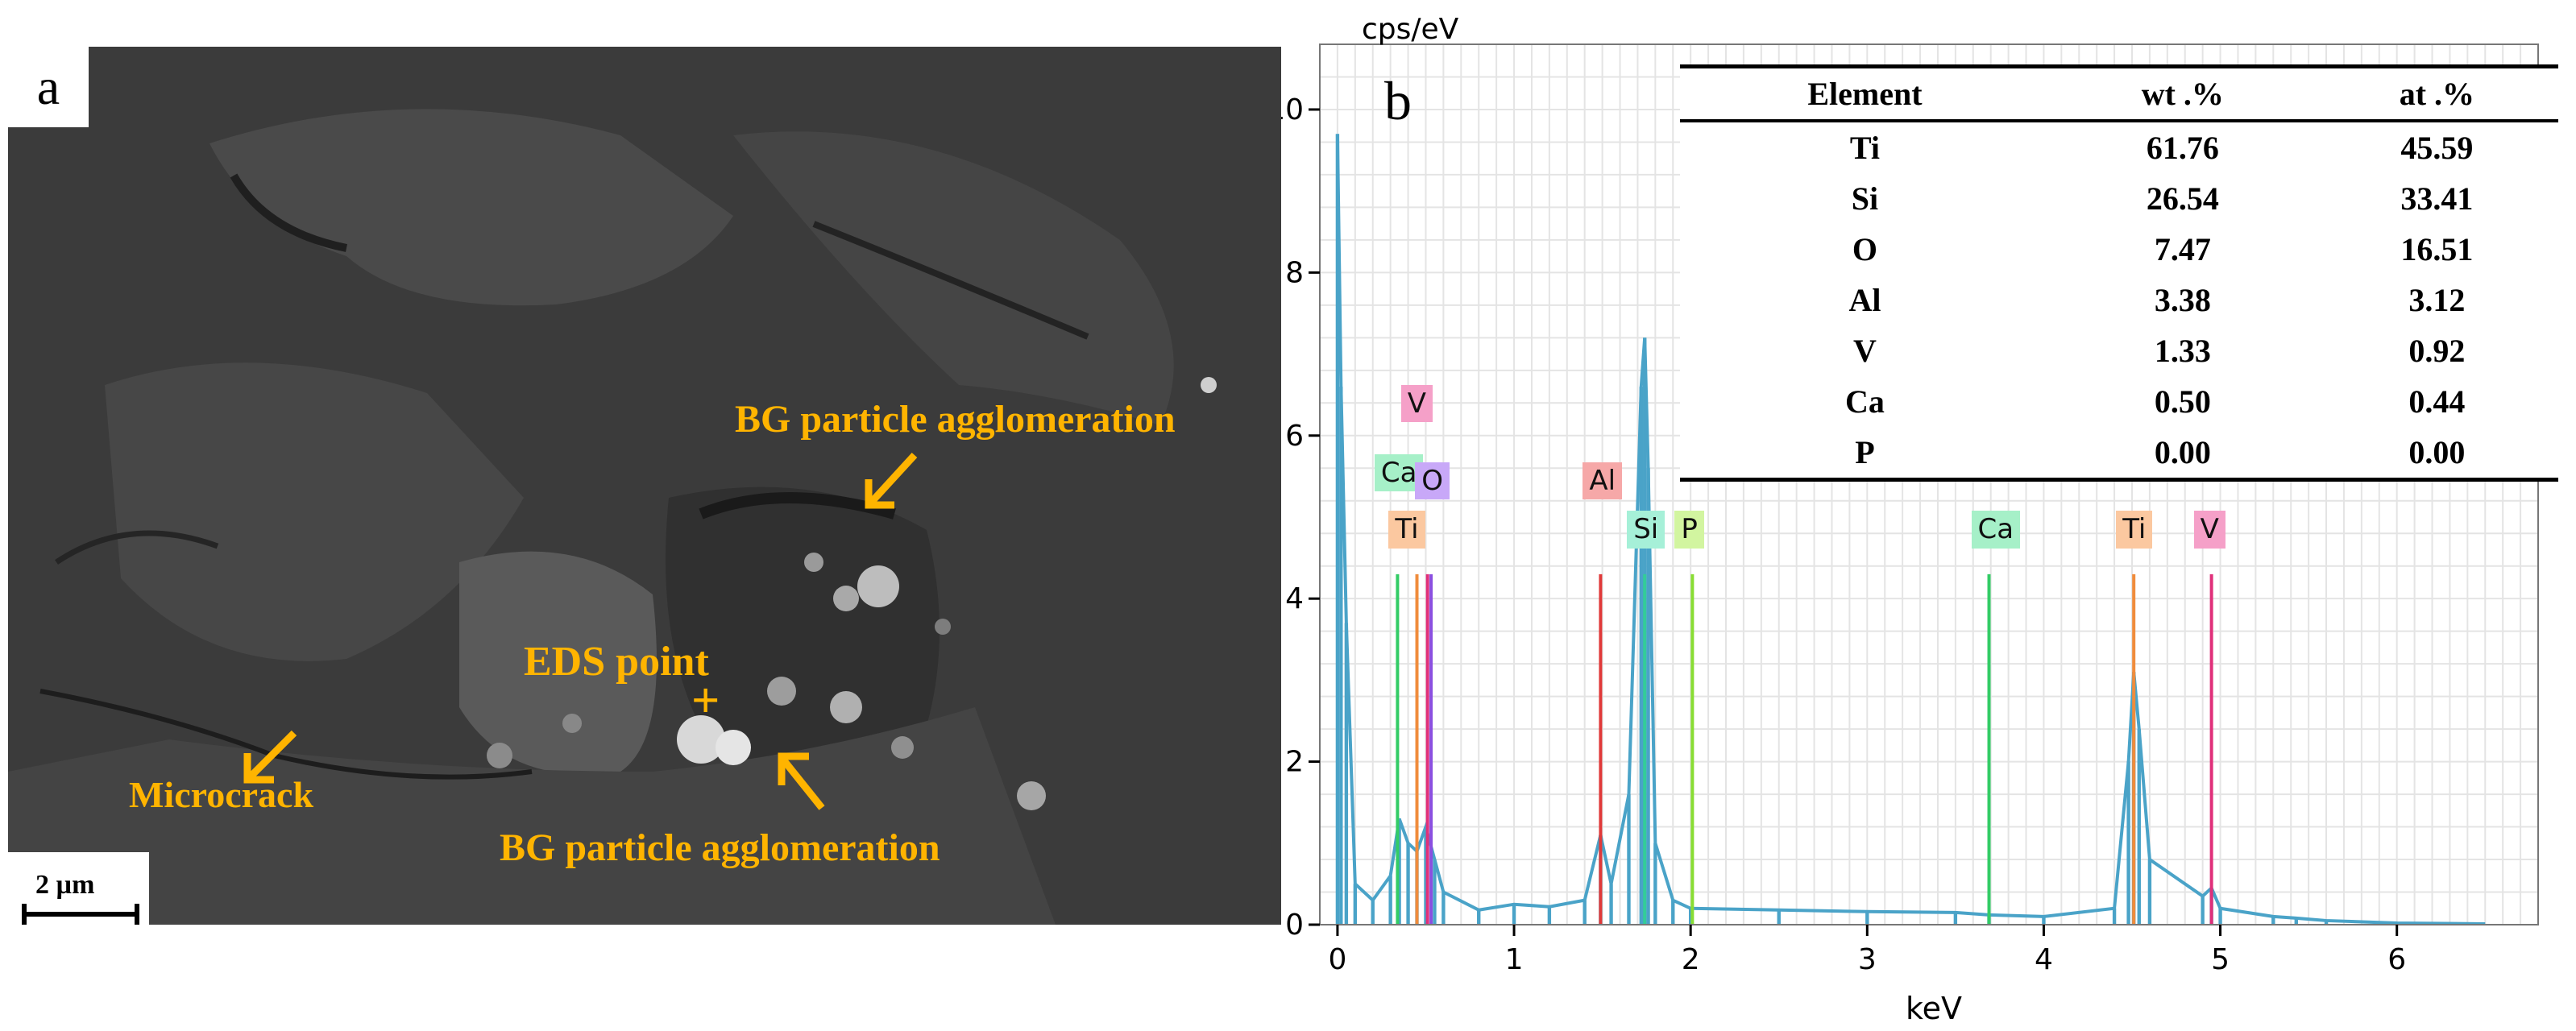  I want to click on wt-cell: 61.76, so click(2182, 148).